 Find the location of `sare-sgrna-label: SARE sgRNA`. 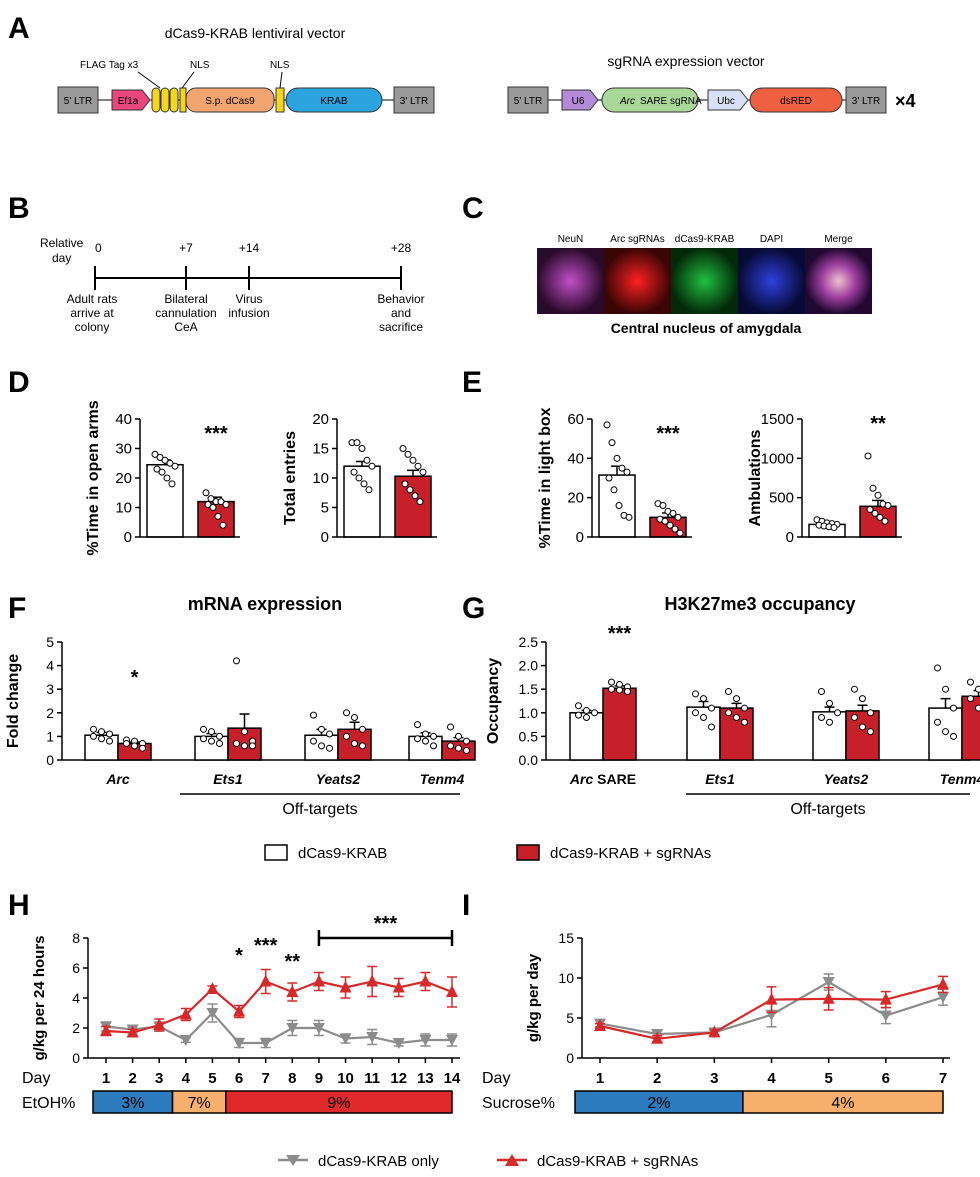

sare-sgrna-label: SARE sgRNA is located at coordinates (671, 101).